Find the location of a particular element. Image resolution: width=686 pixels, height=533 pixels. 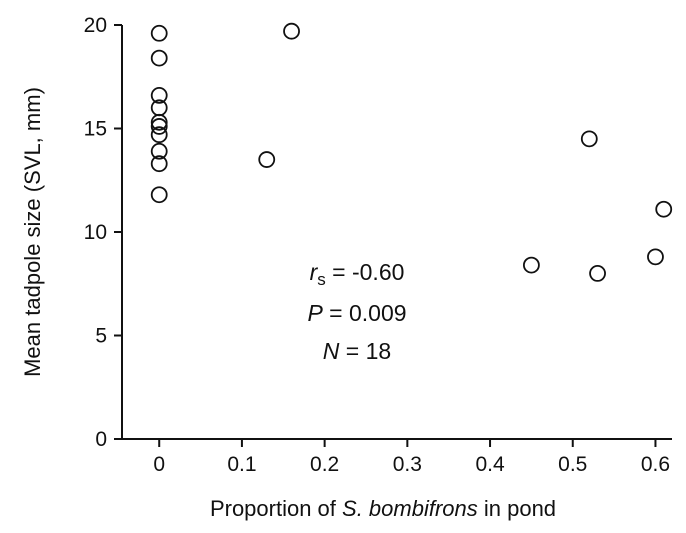

rs-symbol: r is located at coordinates (314, 272).